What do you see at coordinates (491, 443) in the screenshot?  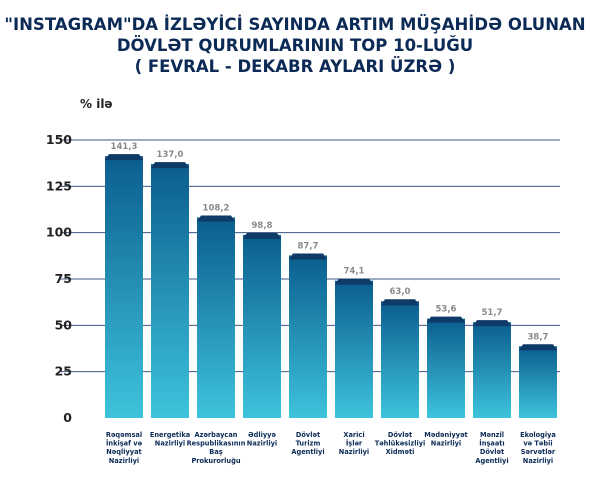 I see `category-label-line: İnşaatı` at bounding box center [491, 443].